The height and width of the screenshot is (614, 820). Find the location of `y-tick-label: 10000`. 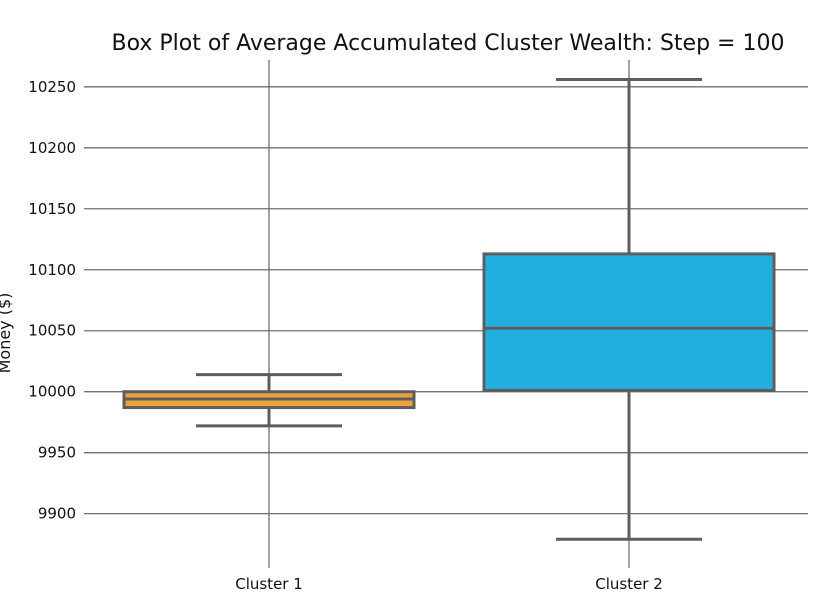

y-tick-label: 10000 is located at coordinates (52, 392).